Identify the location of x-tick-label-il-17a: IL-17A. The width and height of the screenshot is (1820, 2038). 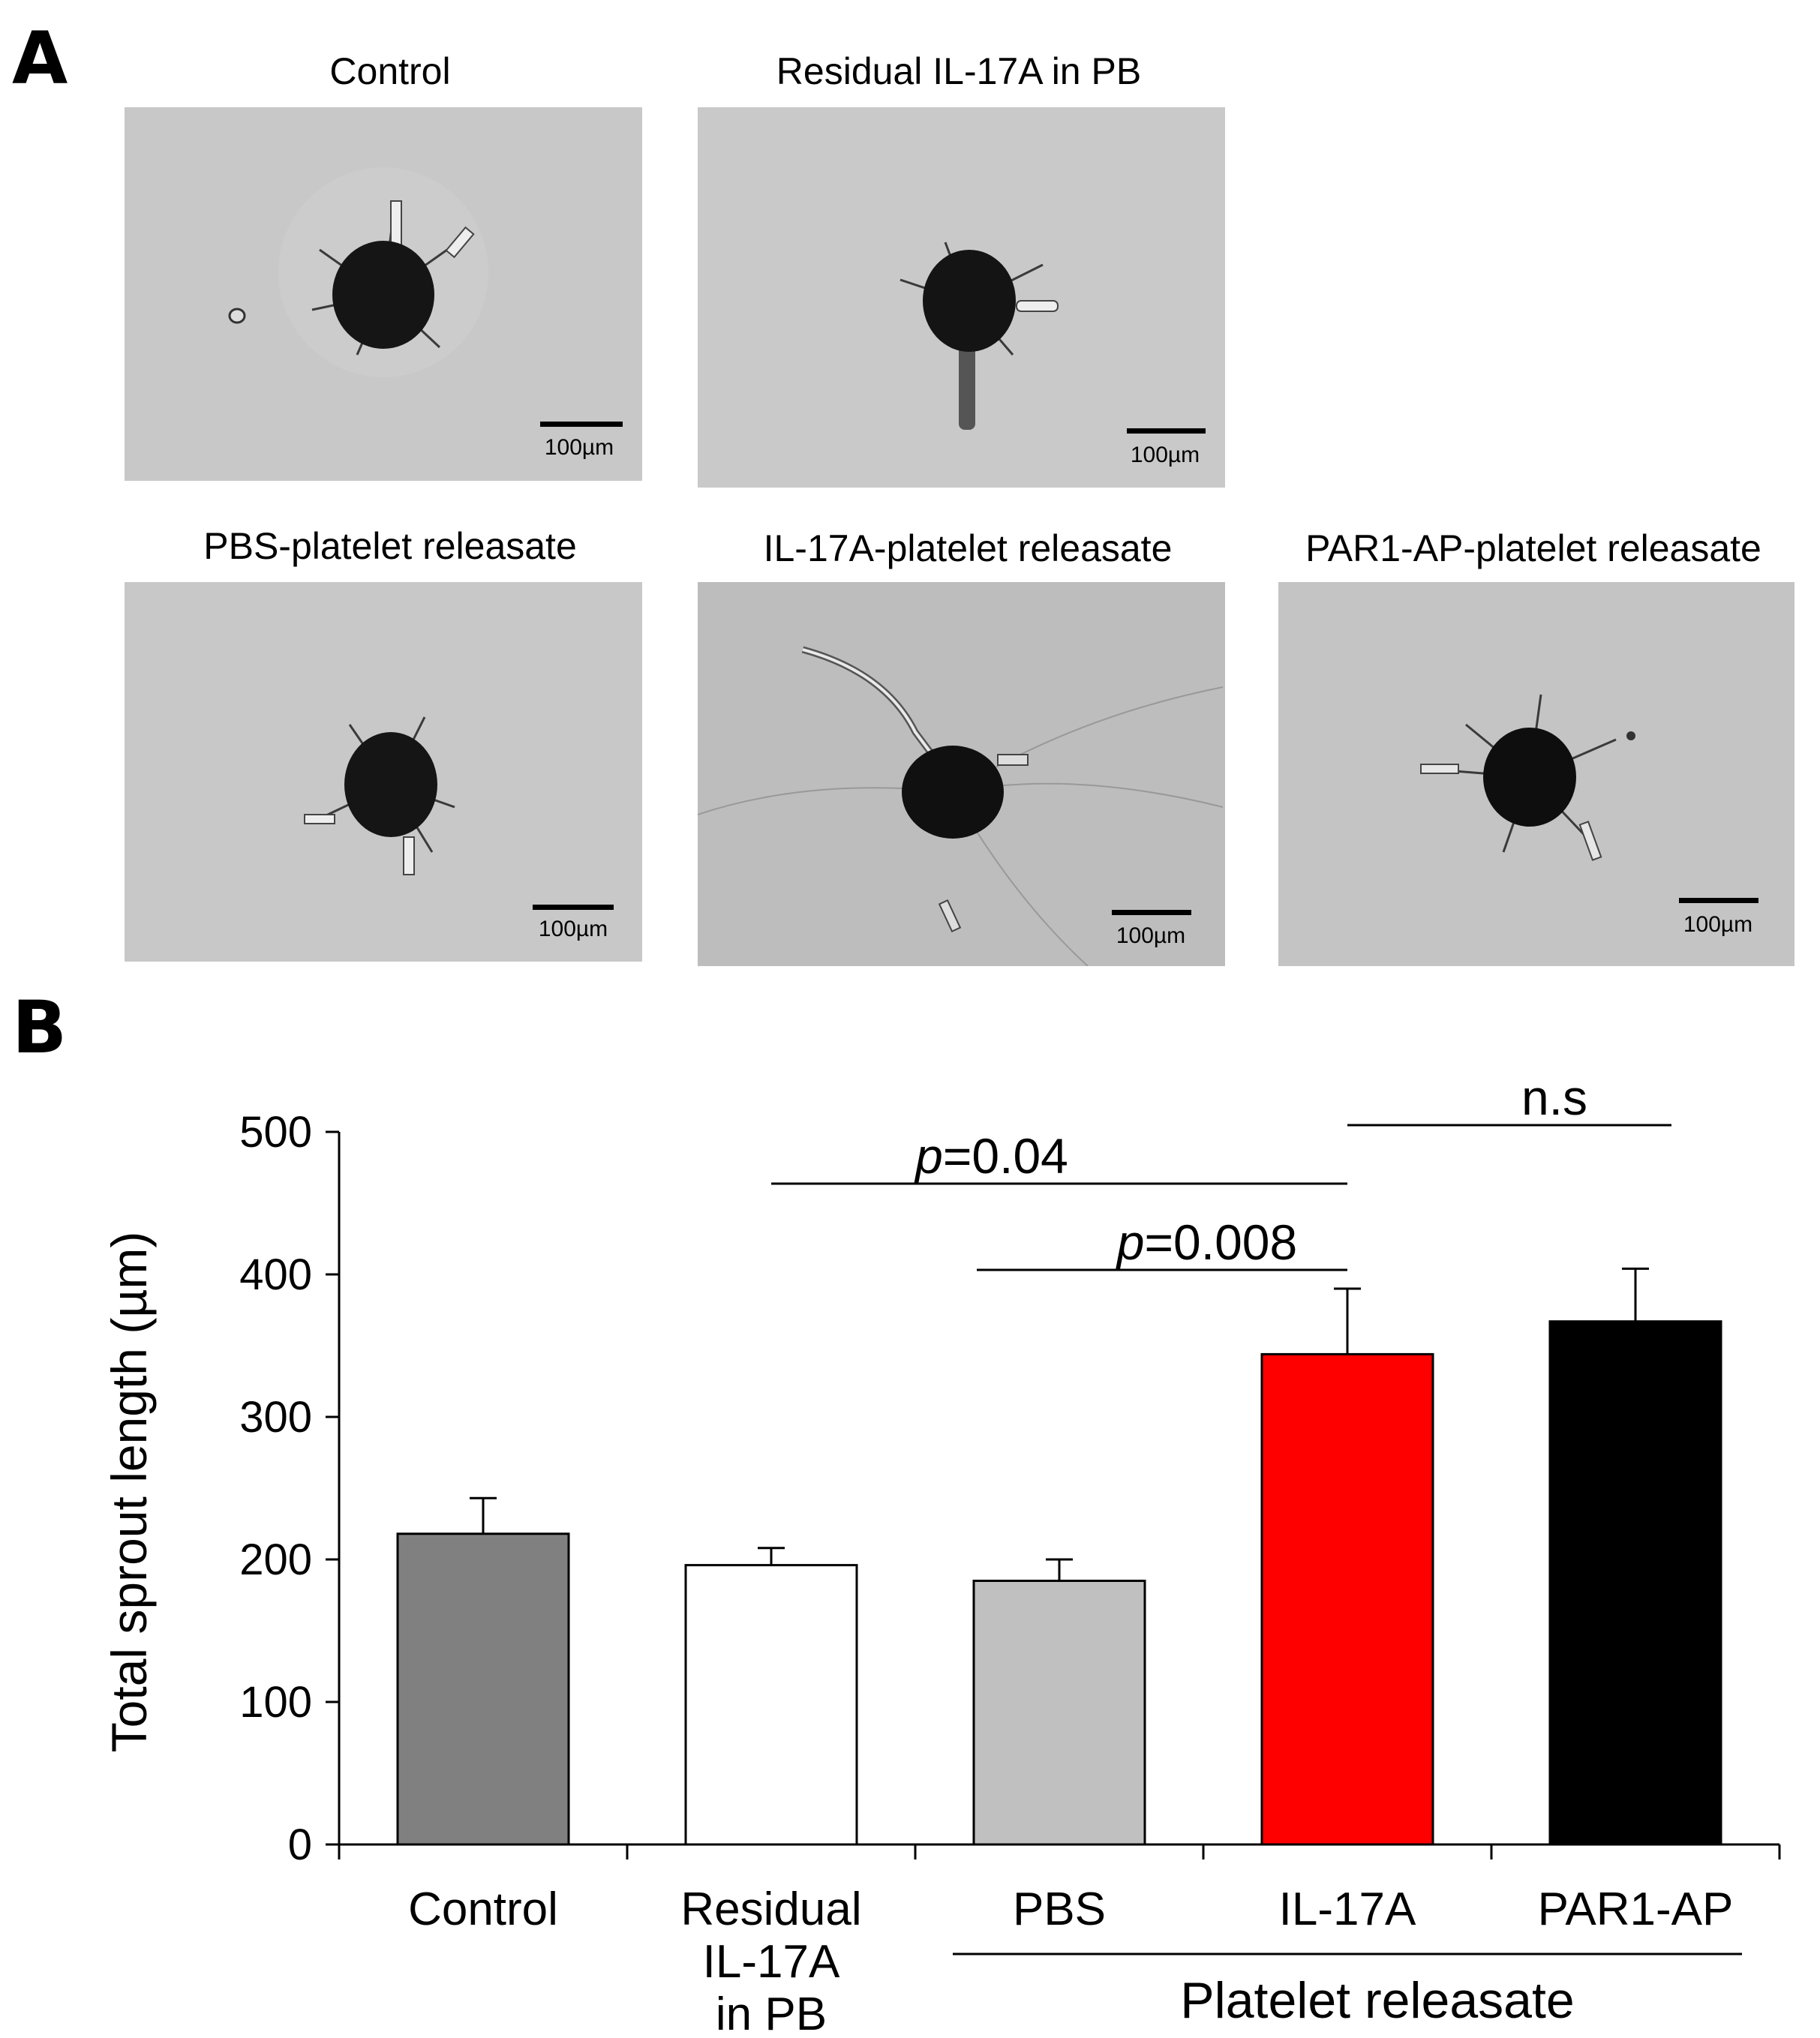
(1347, 1909).